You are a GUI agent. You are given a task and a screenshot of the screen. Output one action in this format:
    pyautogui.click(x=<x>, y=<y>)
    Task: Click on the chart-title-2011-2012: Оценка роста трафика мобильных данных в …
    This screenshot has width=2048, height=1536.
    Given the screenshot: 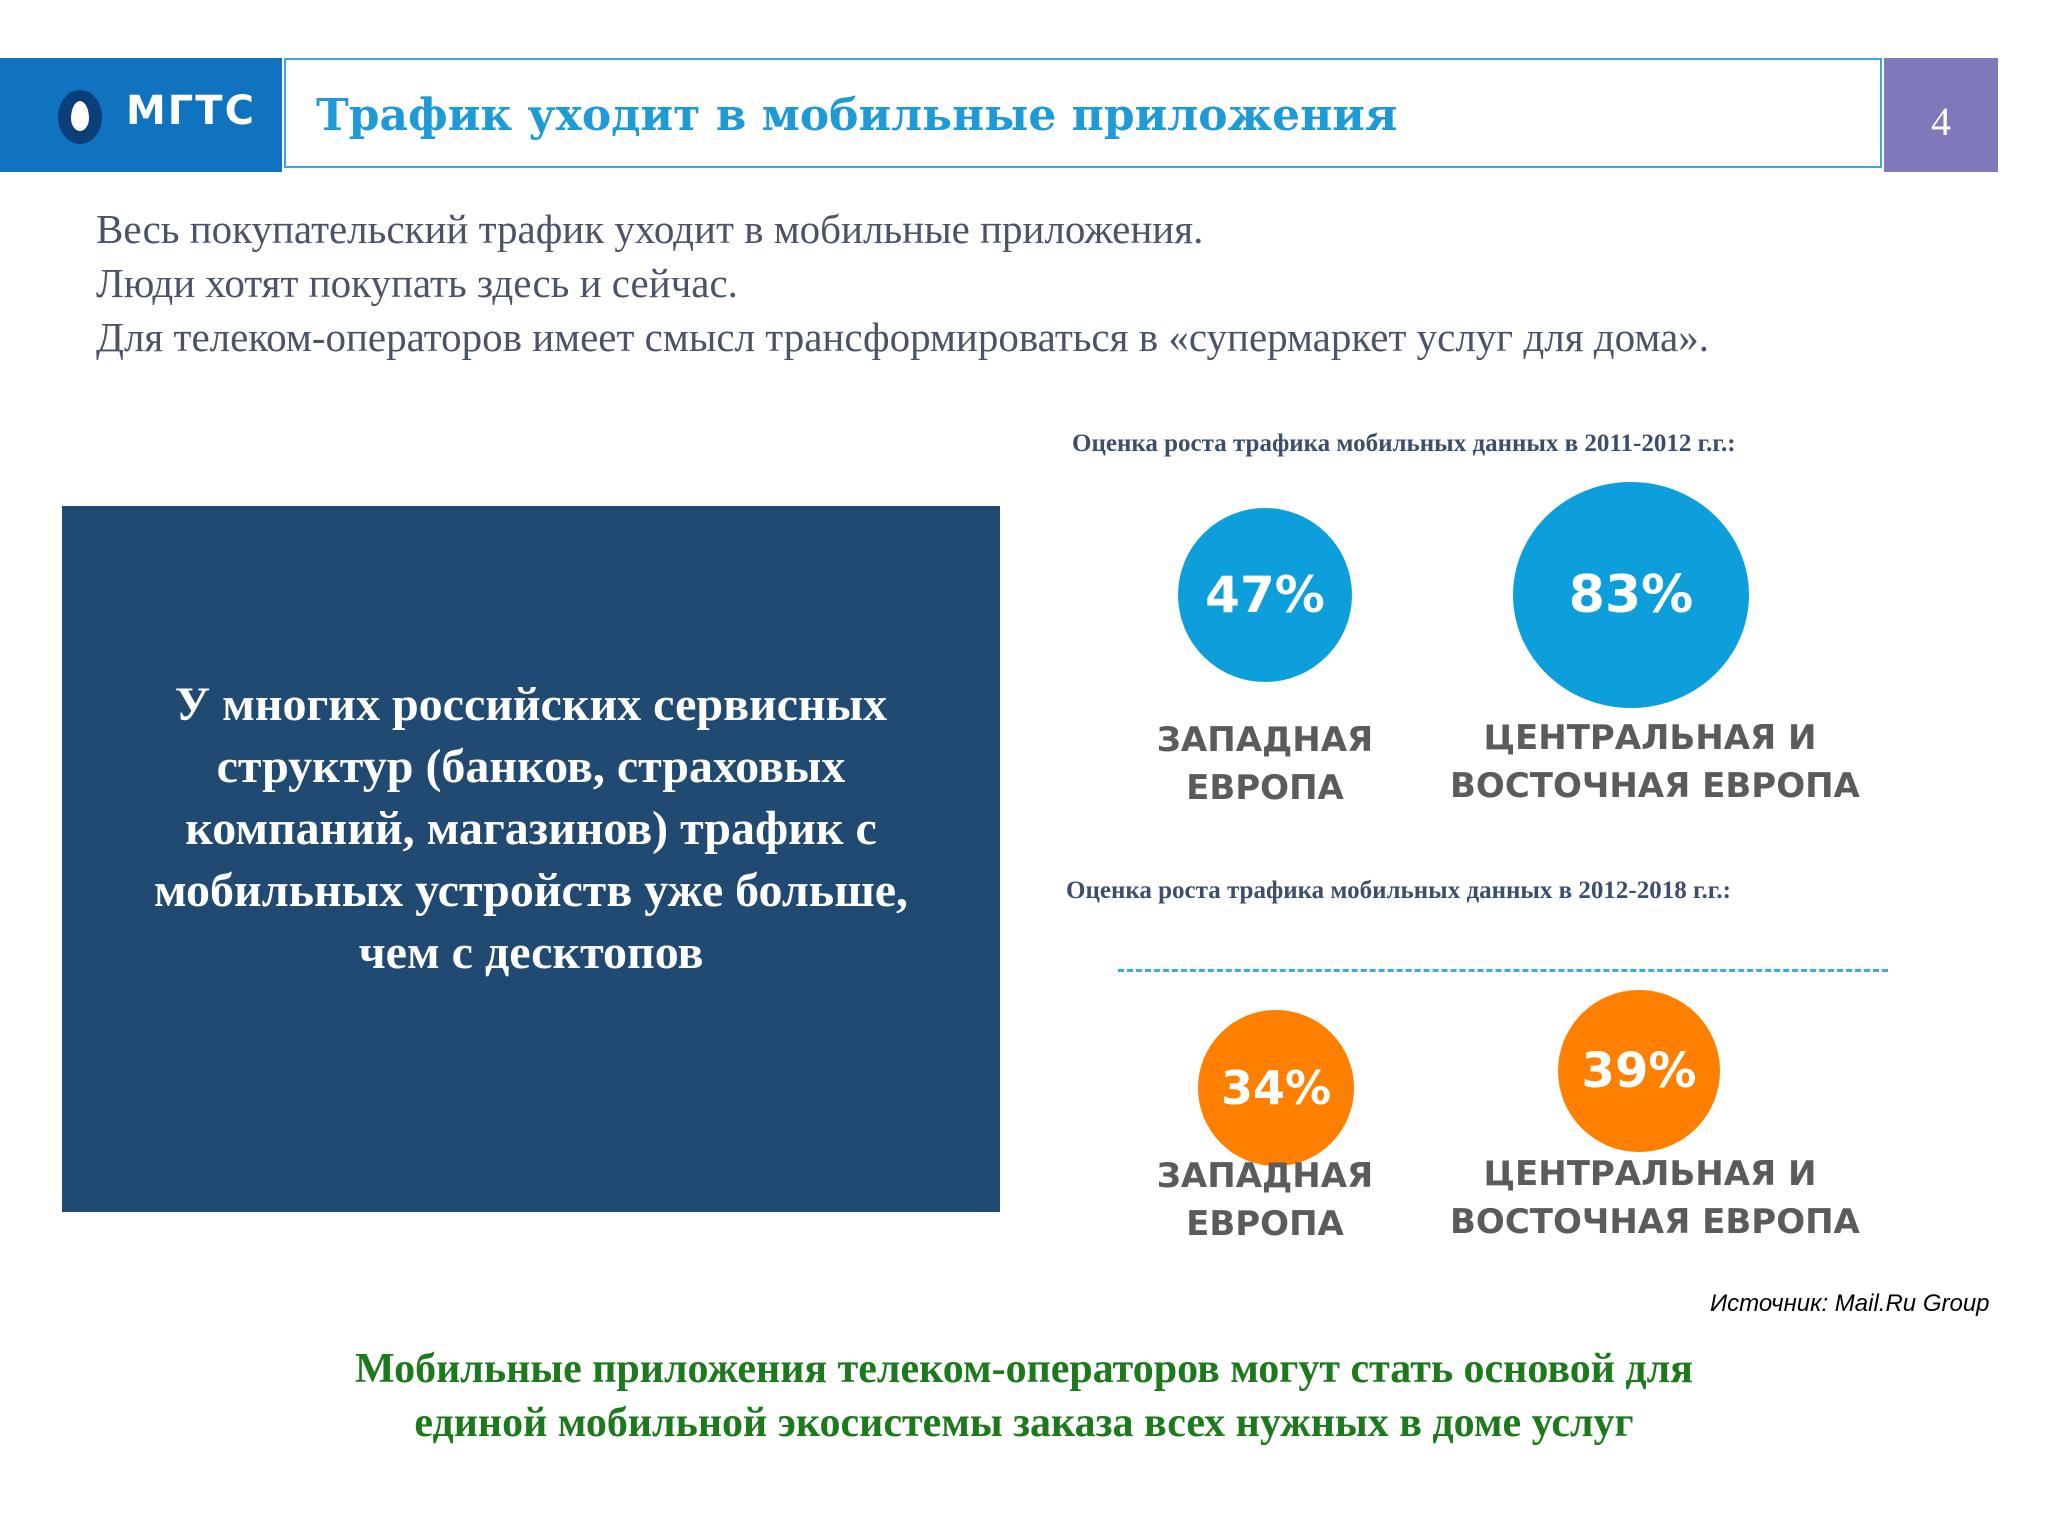 What is the action you would take?
    pyautogui.click(x=1404, y=443)
    